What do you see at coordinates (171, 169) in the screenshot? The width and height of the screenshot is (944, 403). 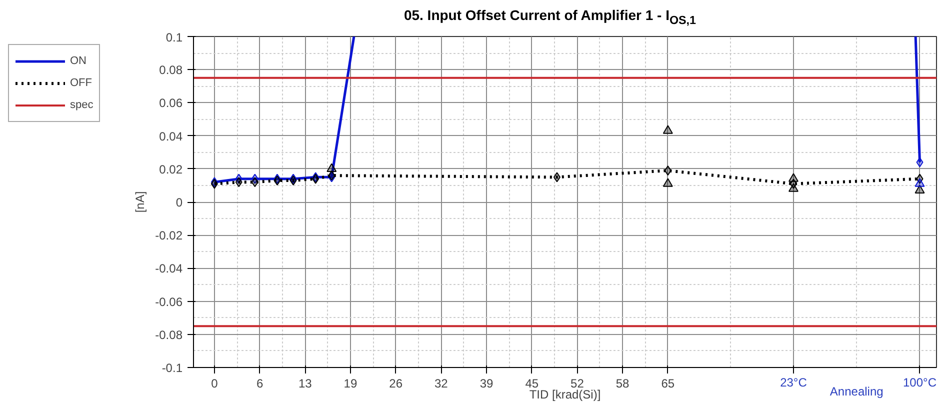 I see `y-tick-label: 0.02` at bounding box center [171, 169].